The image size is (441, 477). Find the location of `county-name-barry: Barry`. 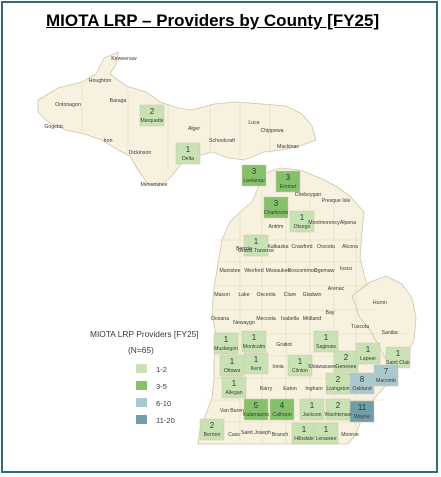

county-name-barry: Barry is located at coordinates (266, 389).